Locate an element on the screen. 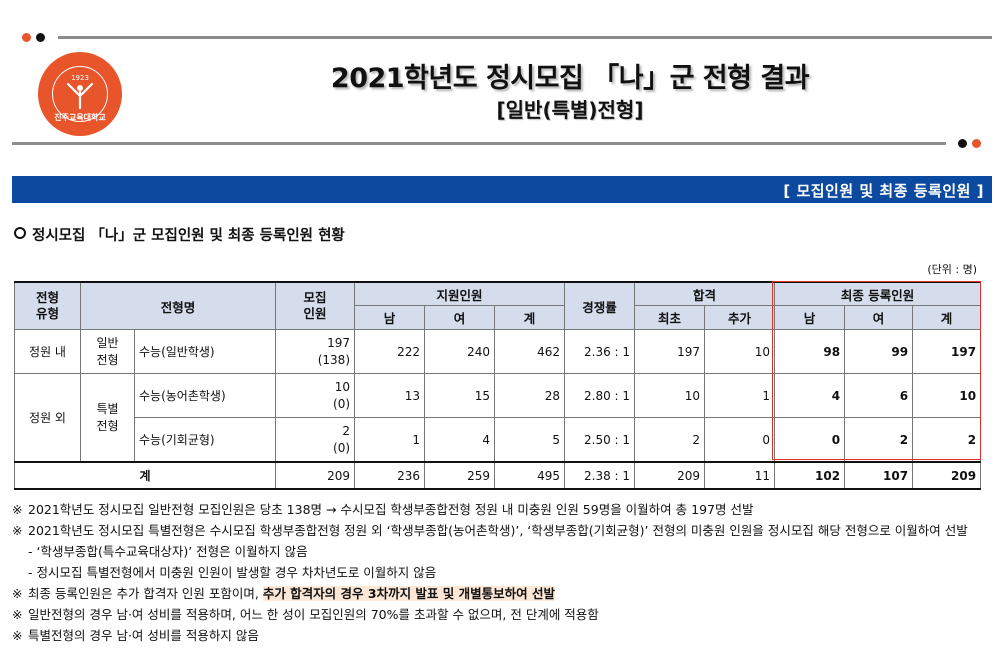  black-dot-icon is located at coordinates (40, 37).